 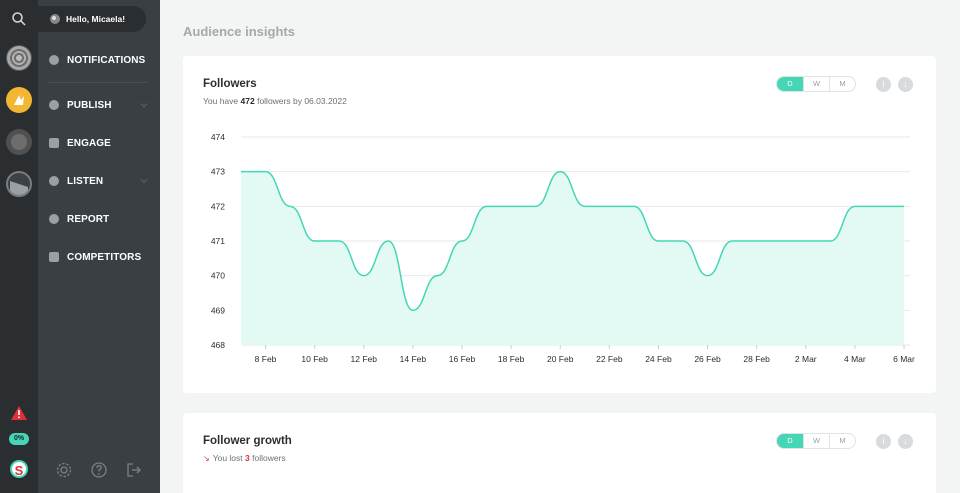 I want to click on sidebar-item-label: NOTIFICATIONS, so click(x=106, y=60).